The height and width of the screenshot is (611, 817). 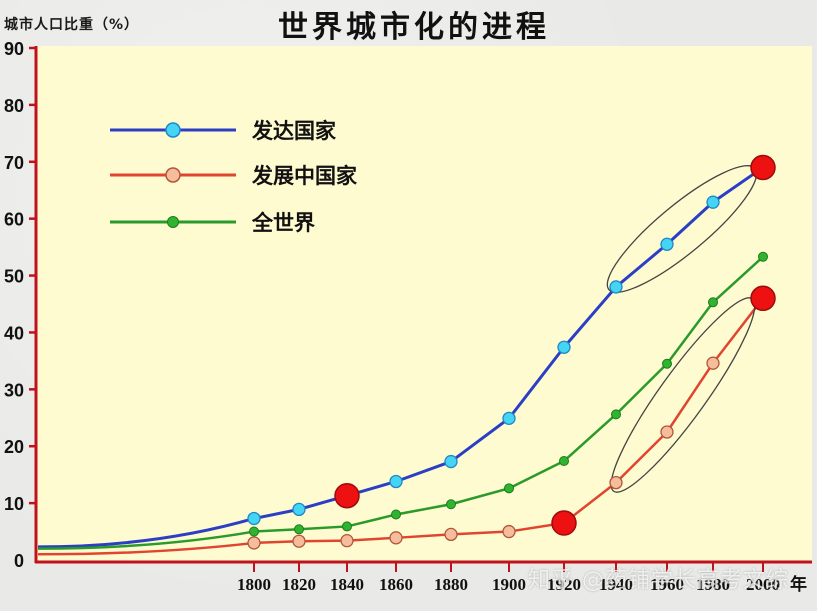 What do you see at coordinates (347, 584) in the screenshot?
I see `x-tick-label: 1840` at bounding box center [347, 584].